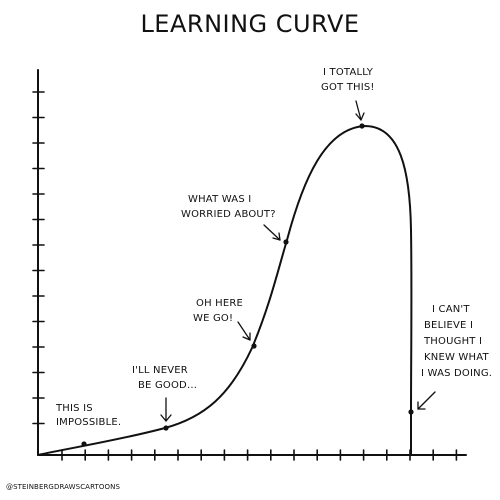 The height and width of the screenshot is (500, 500). What do you see at coordinates (456, 373) in the screenshot?
I see `annotation-line: I WAS DOING.` at bounding box center [456, 373].